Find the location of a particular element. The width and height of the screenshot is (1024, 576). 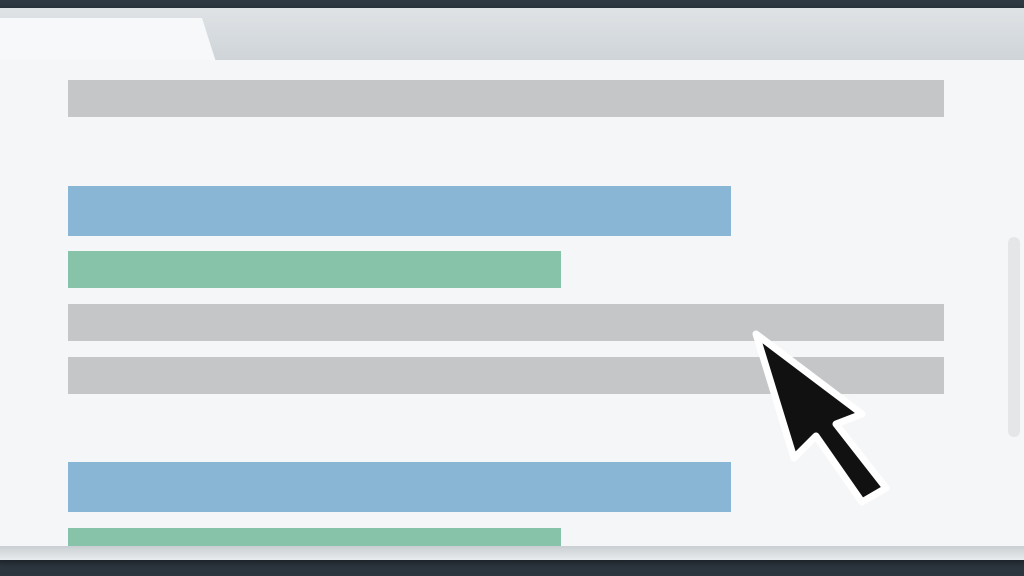

window-bottom-edge is located at coordinates (512, 553).